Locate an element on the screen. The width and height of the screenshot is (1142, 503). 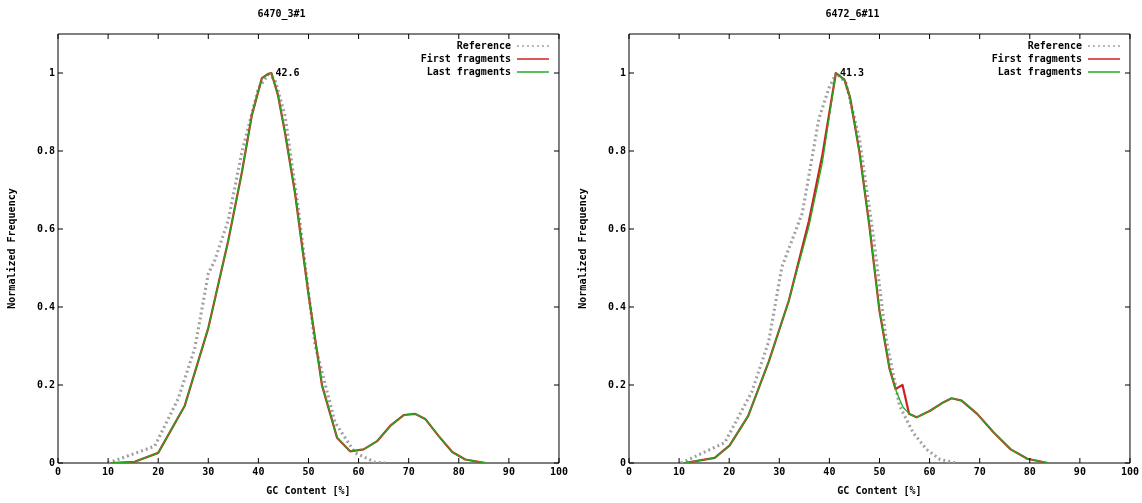
chart-title: 6472_6#11 is located at coordinates (852, 13).